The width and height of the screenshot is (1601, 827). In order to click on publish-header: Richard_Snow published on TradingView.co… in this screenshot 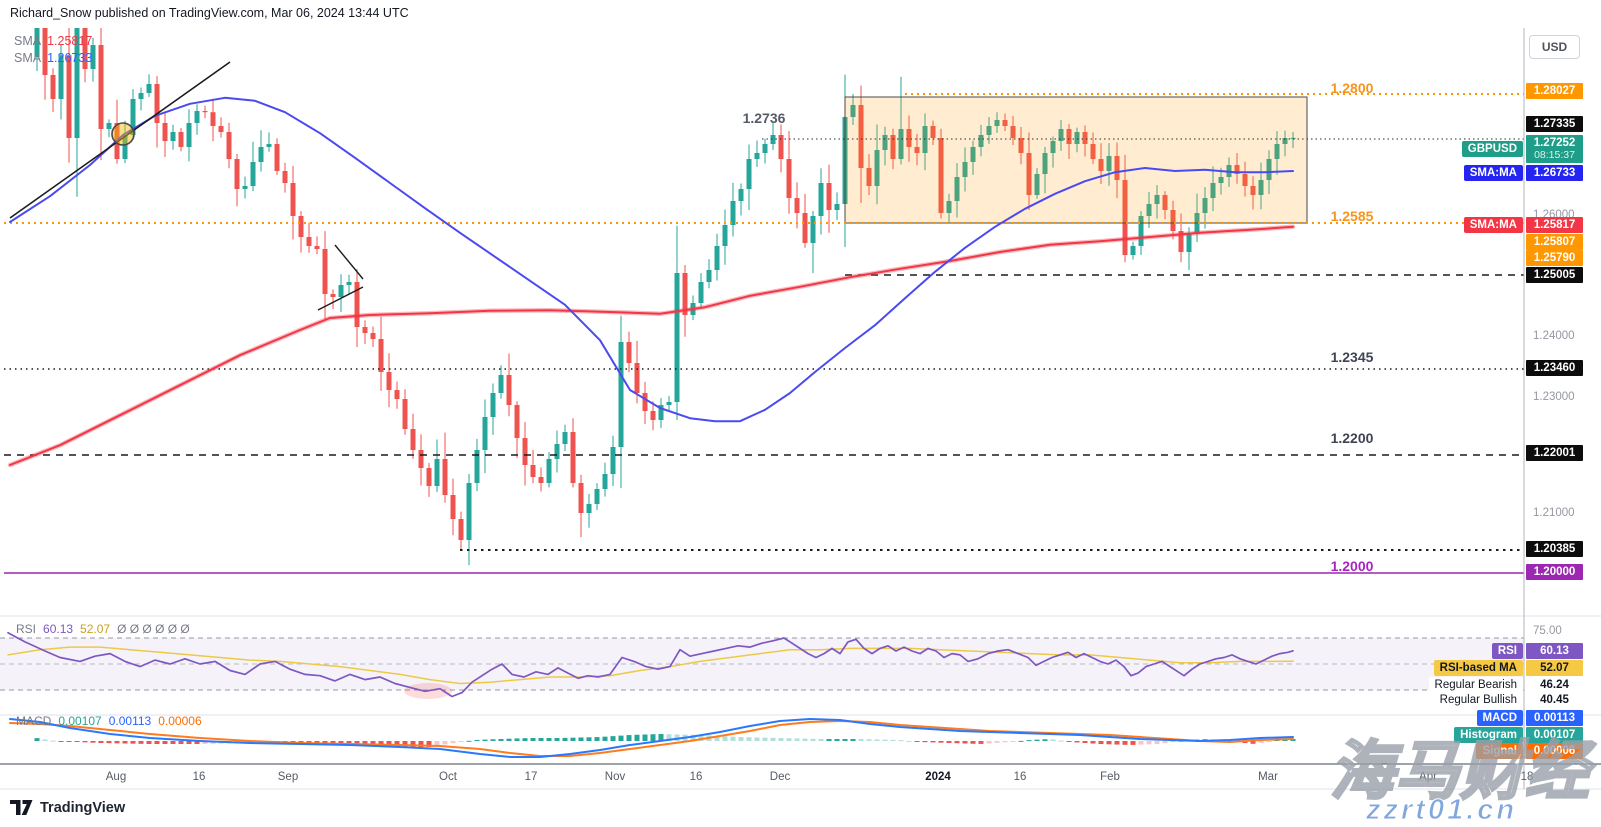, I will do `click(209, 13)`.